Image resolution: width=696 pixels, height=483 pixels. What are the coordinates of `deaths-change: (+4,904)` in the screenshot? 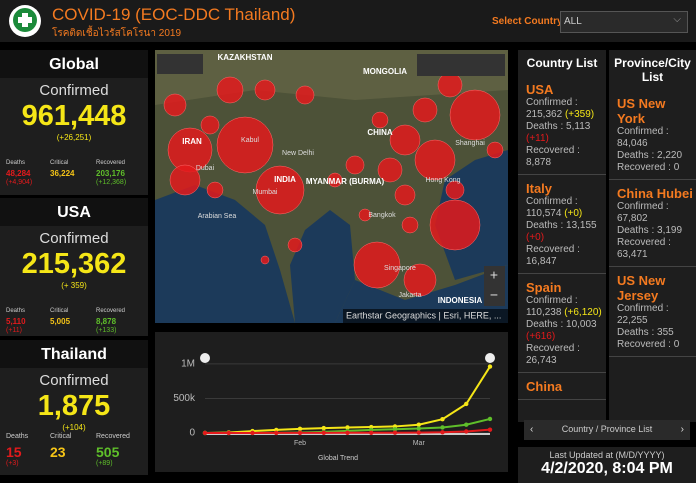 It's located at (19, 182).